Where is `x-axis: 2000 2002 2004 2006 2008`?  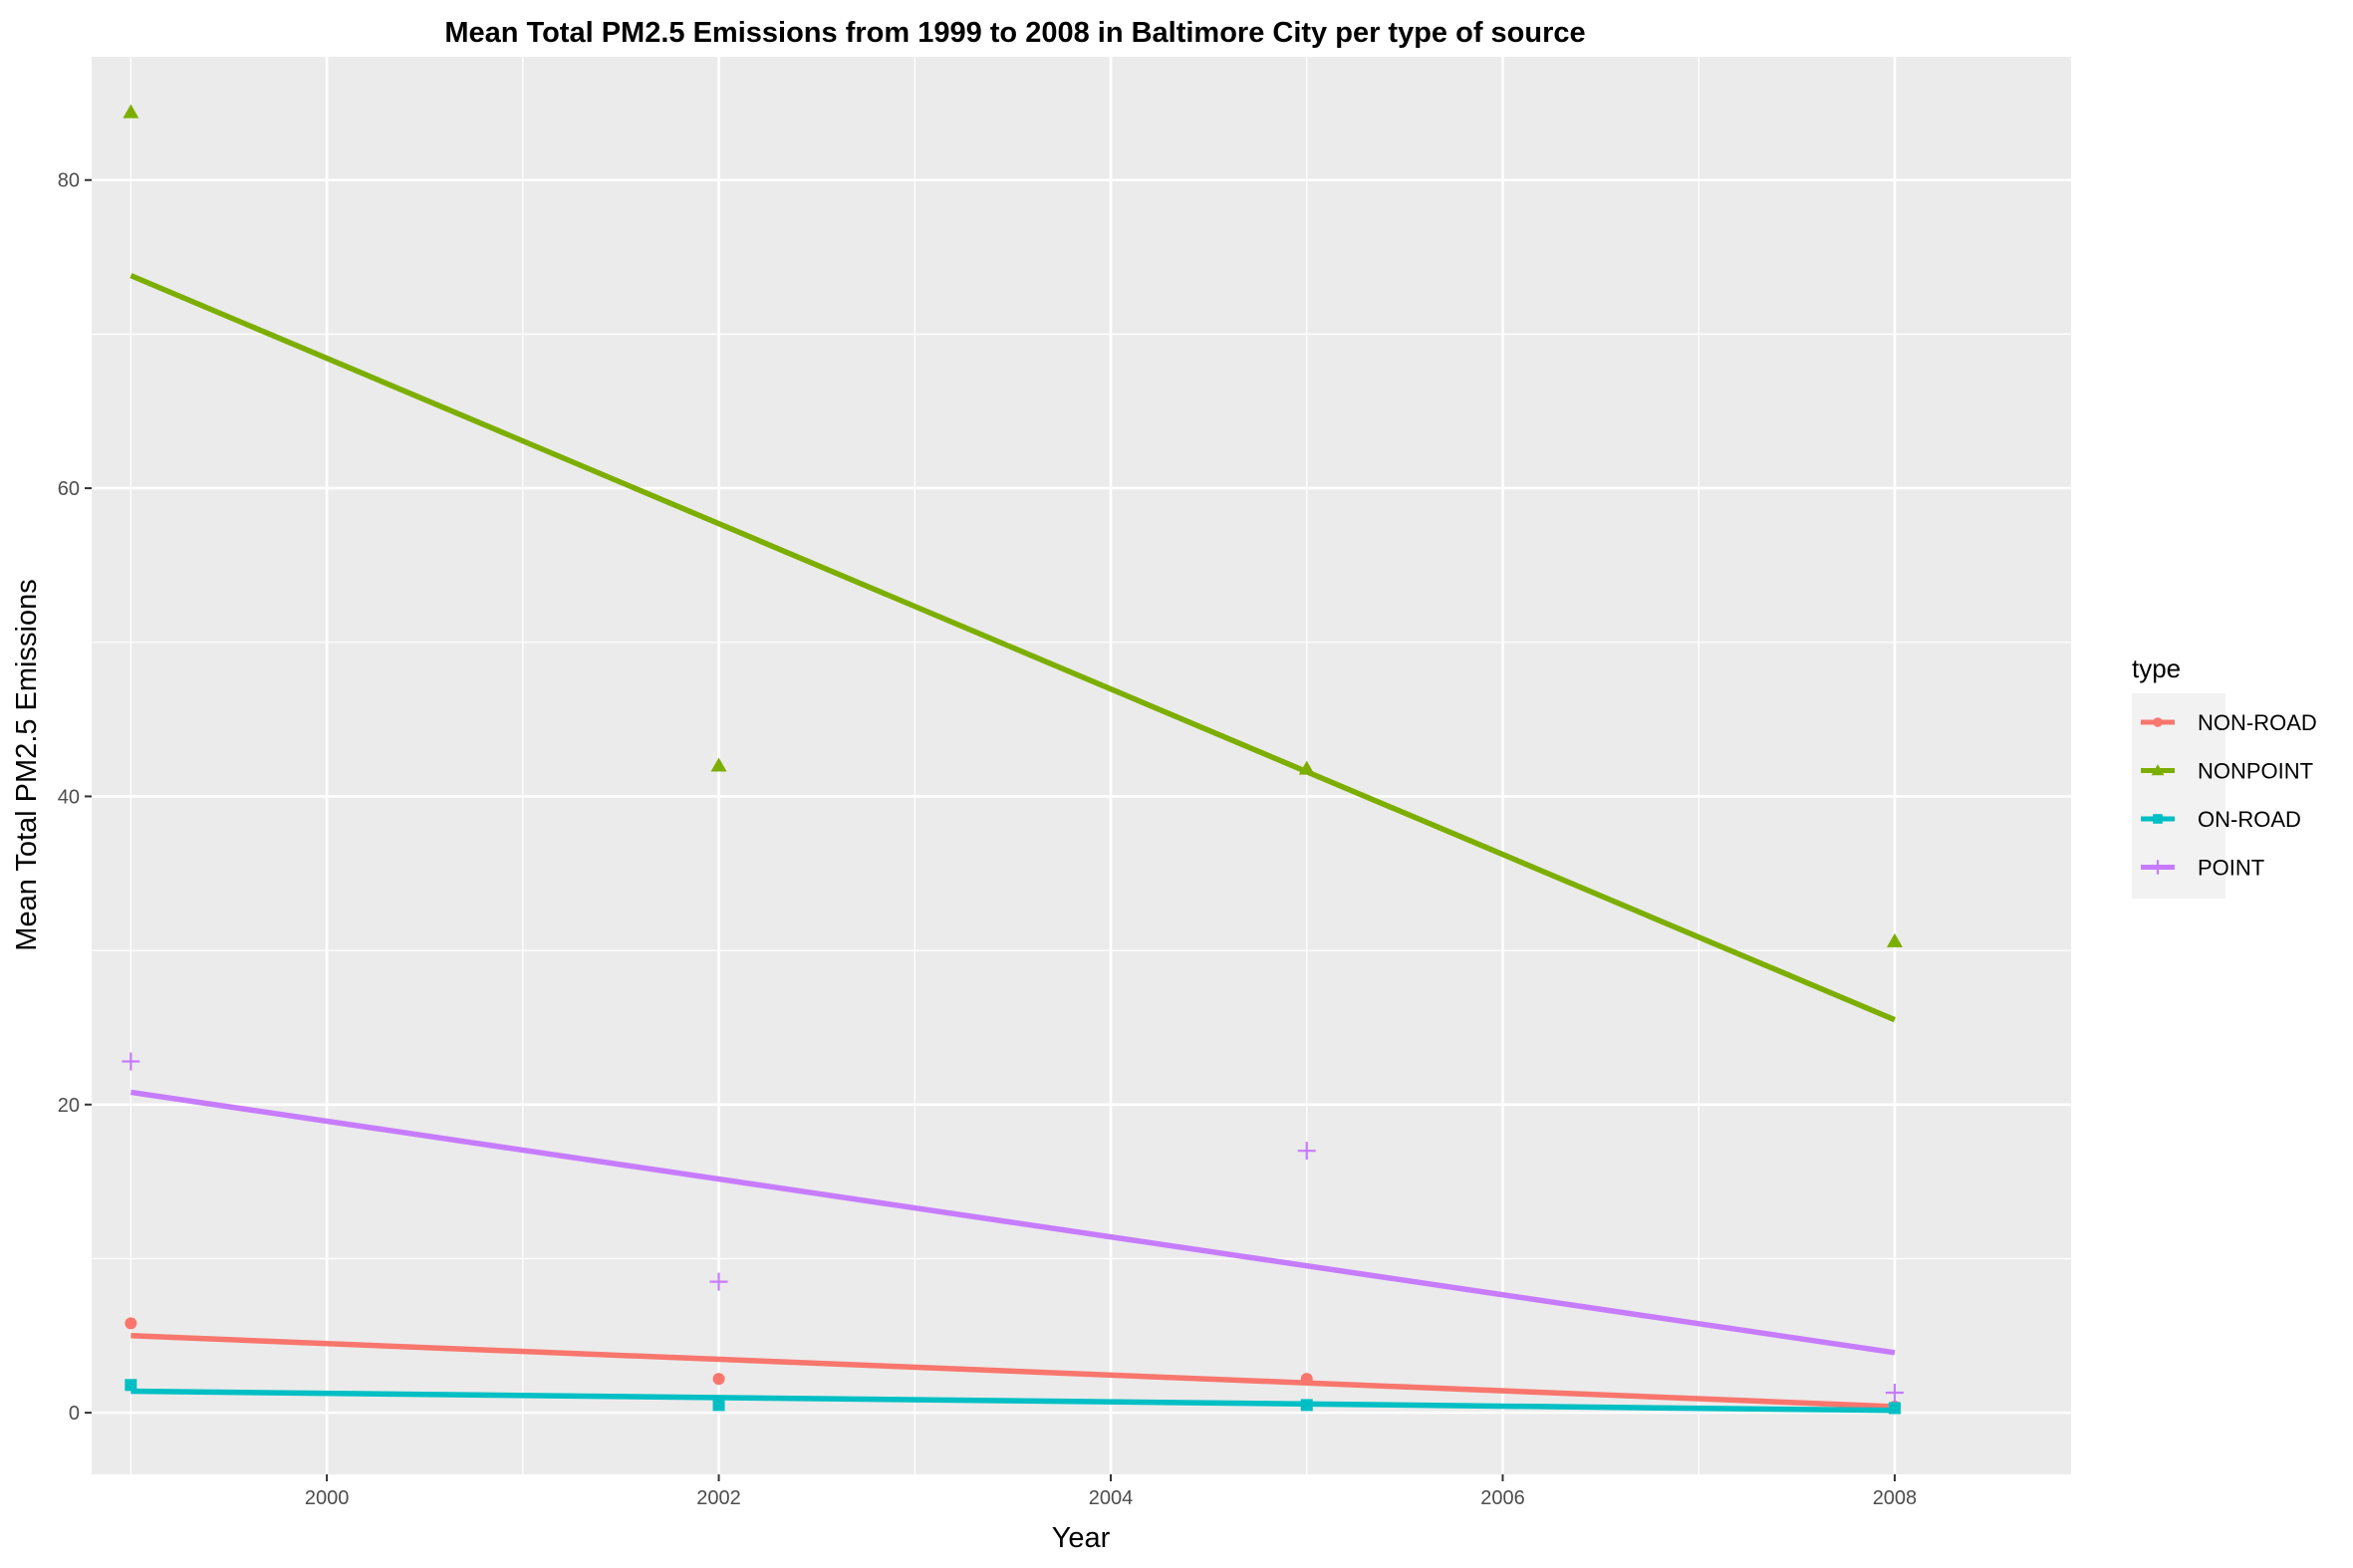
x-axis: 2000 2002 2004 2006 2008 is located at coordinates (1111, 1491).